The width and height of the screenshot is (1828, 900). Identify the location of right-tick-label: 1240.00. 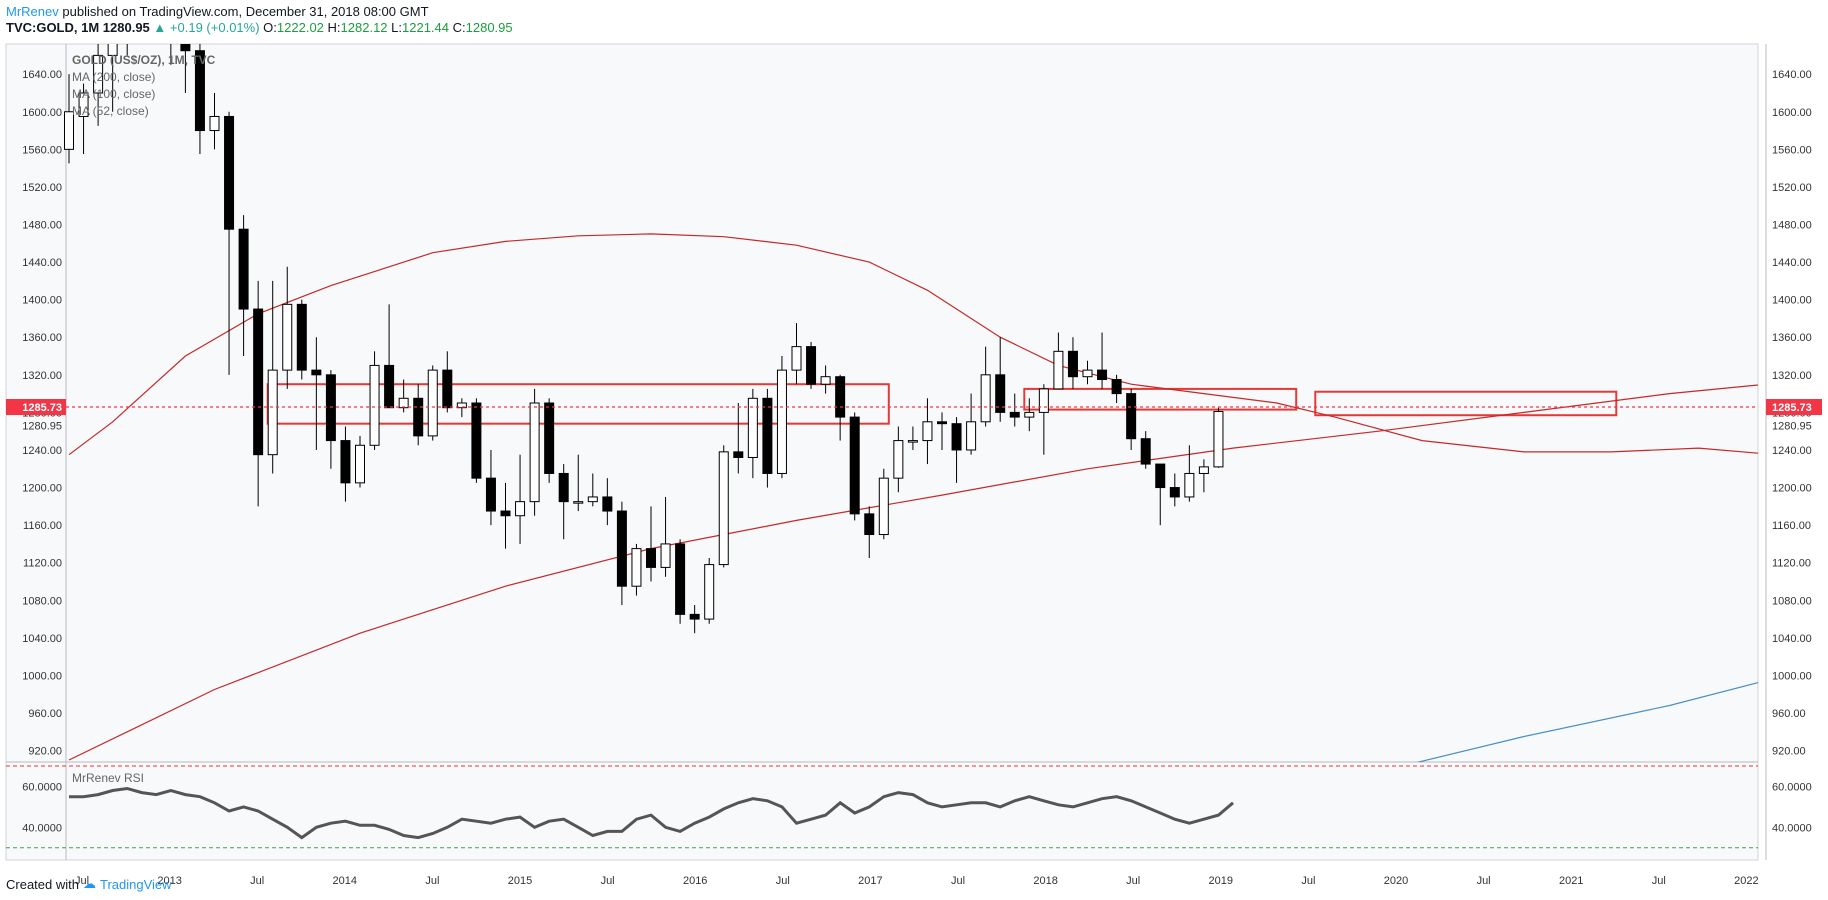
(1792, 451).